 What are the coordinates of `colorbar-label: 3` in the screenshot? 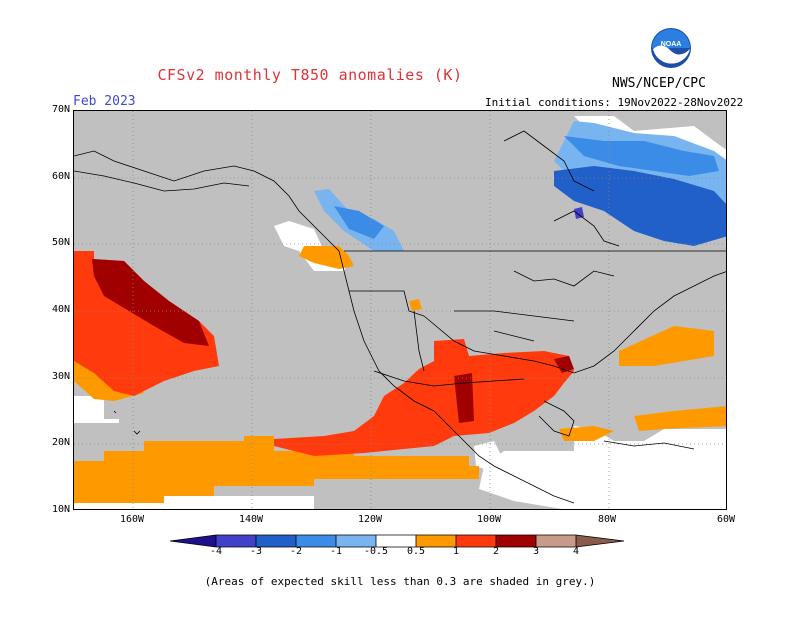 It's located at (536, 551).